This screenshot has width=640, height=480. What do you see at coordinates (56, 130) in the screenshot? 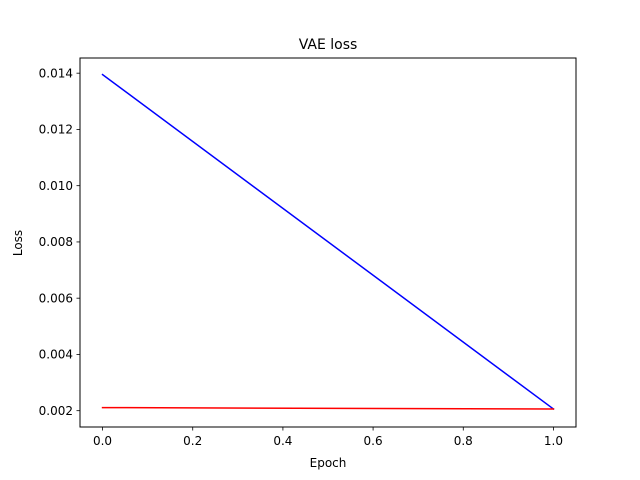
I see `y-tick-label: 0.012` at bounding box center [56, 130].